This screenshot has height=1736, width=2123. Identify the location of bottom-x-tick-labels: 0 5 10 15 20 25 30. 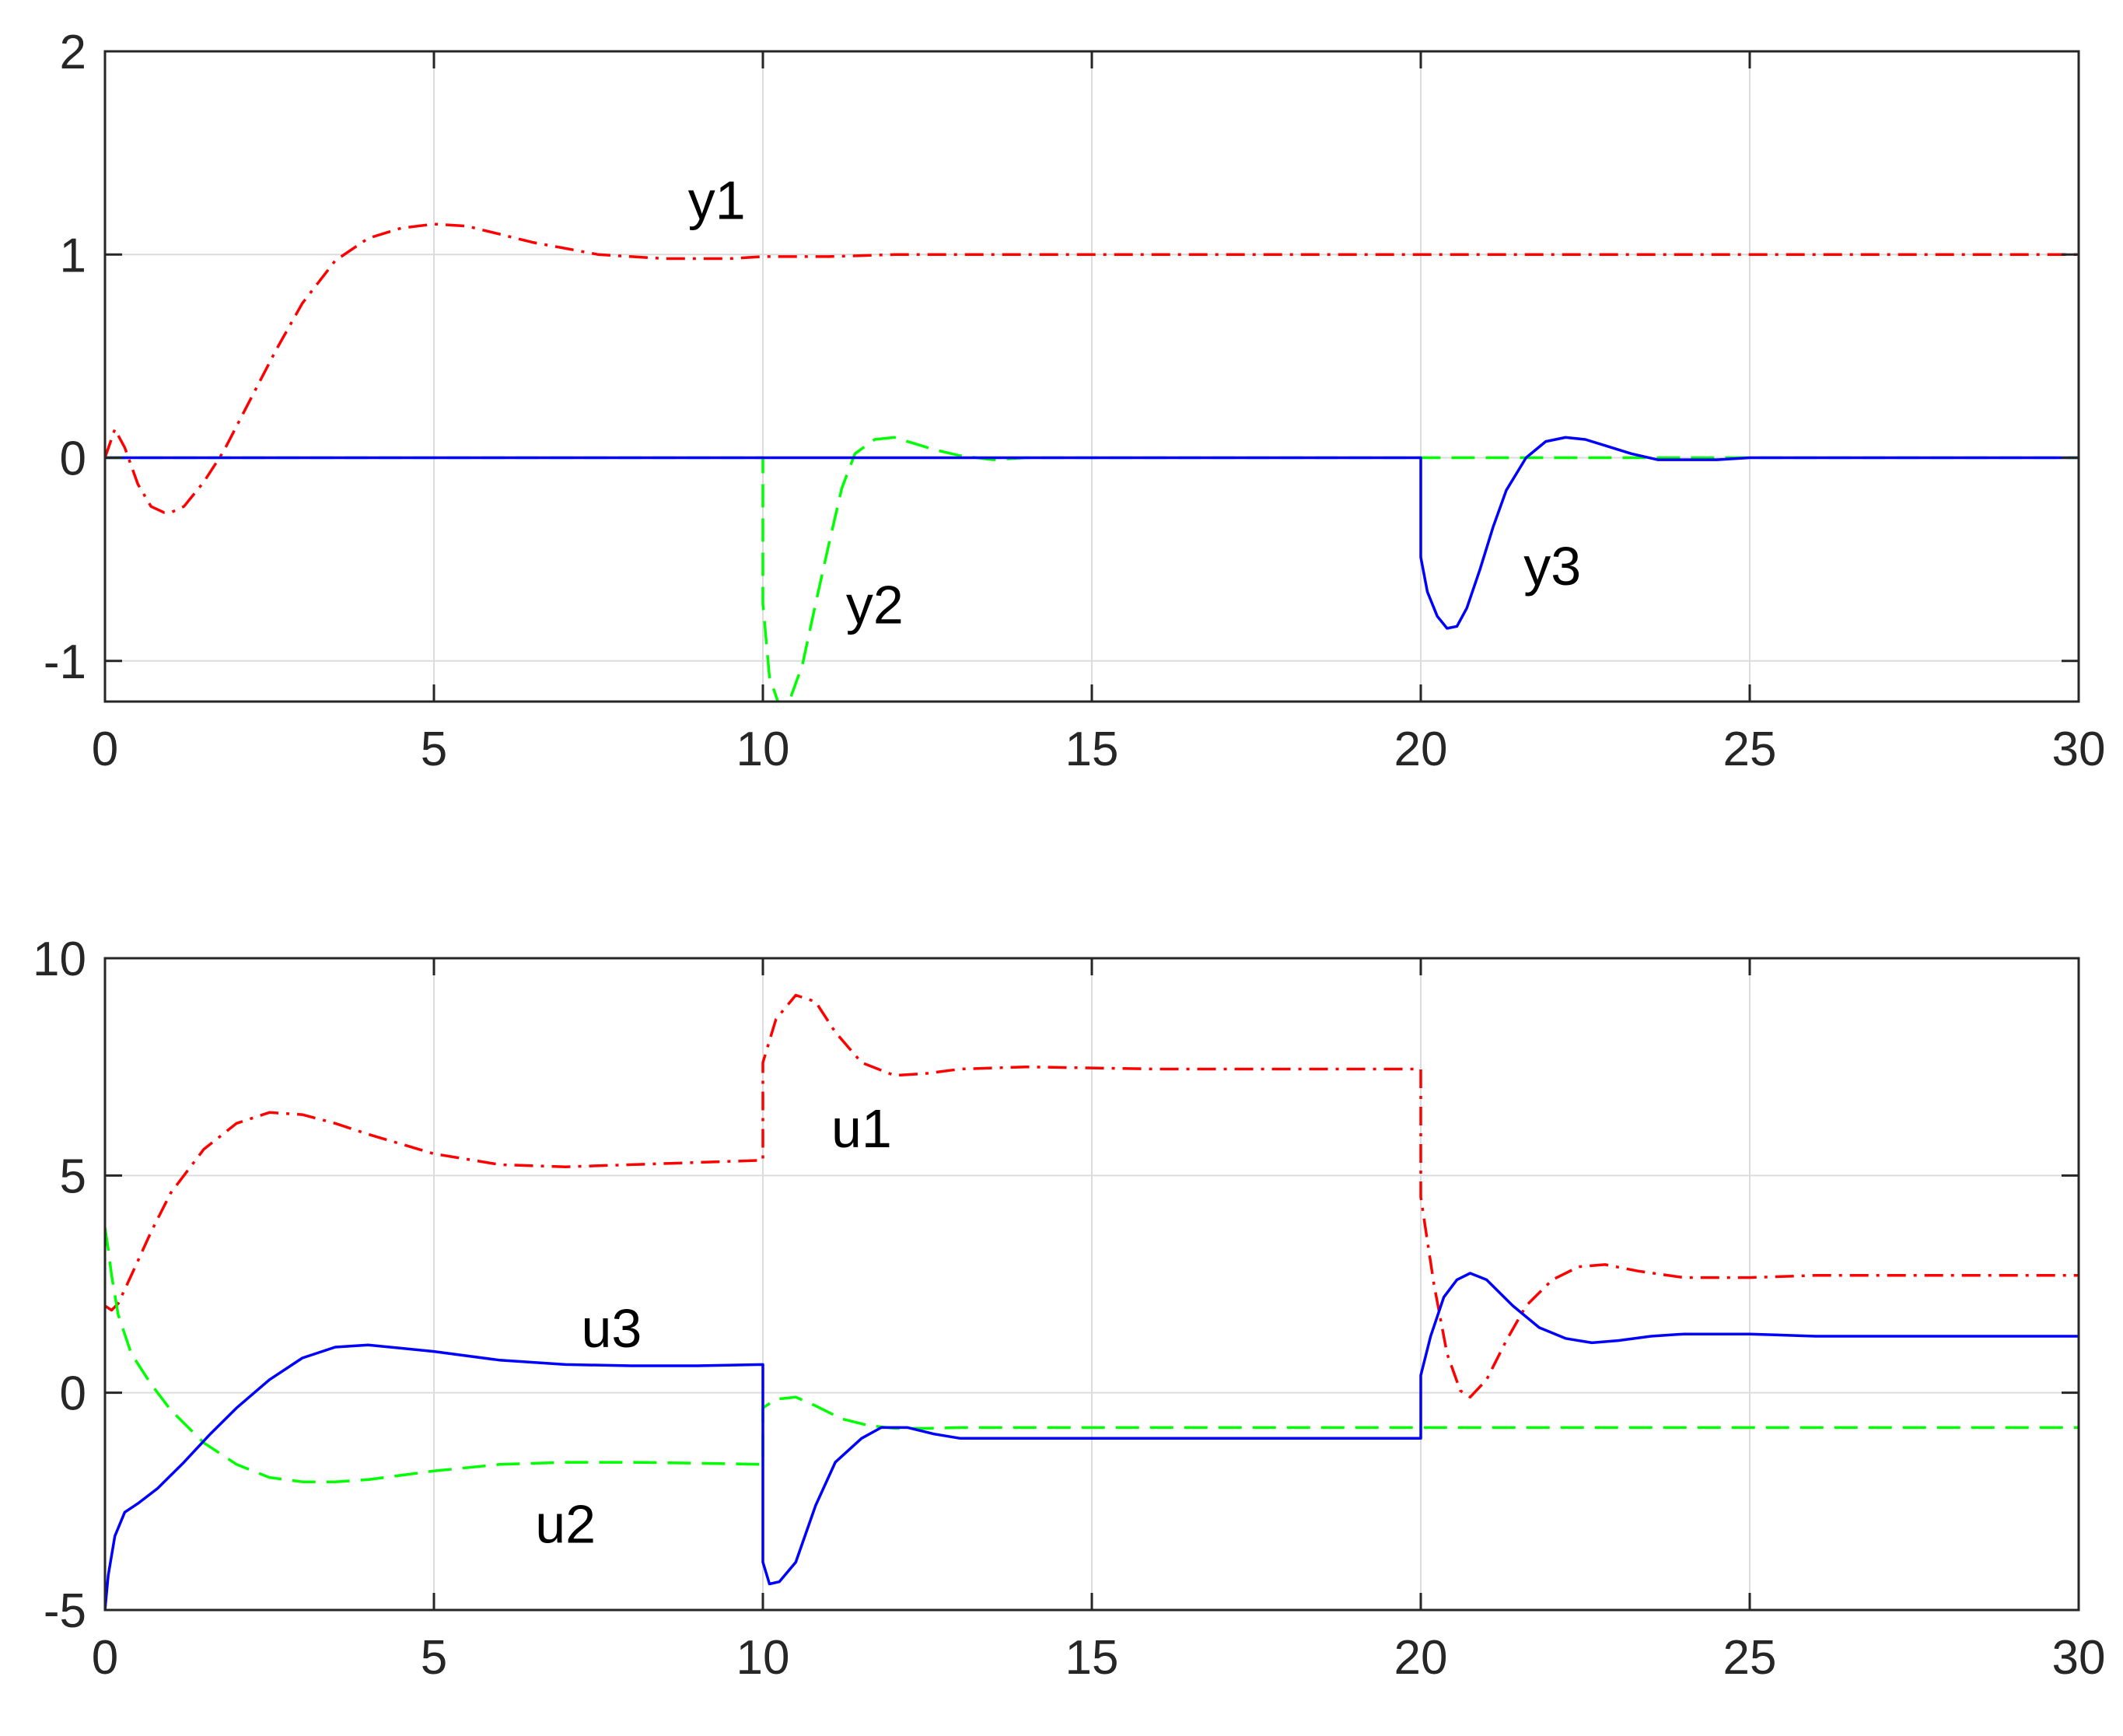
(1099, 1658).